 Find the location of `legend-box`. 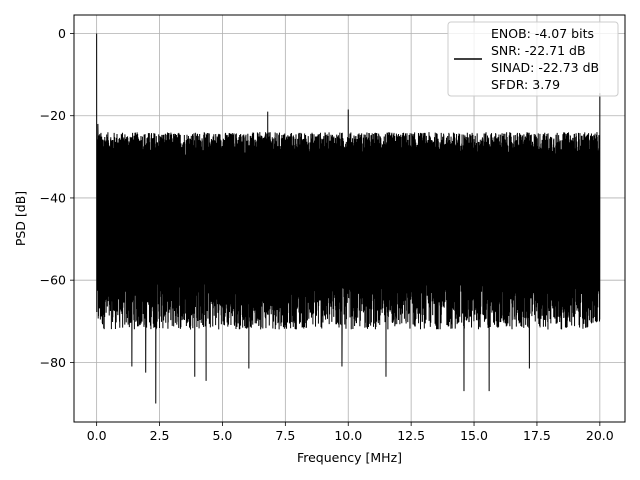

legend-box is located at coordinates (533, 59).